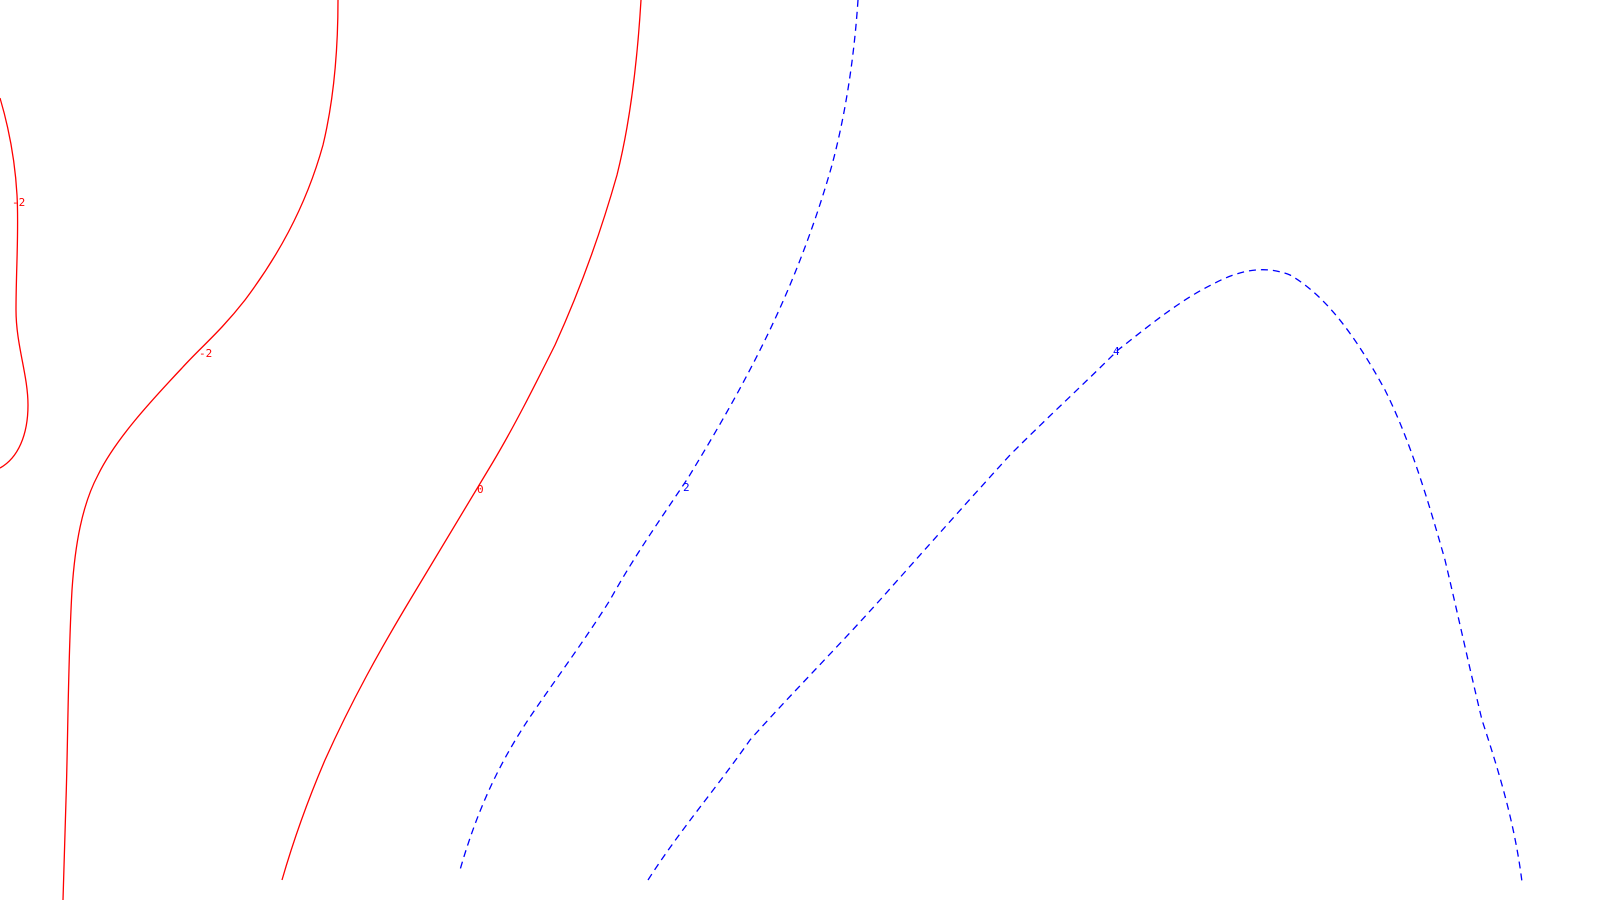 The image size is (1600, 900). Describe the element at coordinates (480, 489) in the screenshot. I see `contour-label-zero: 0` at that location.